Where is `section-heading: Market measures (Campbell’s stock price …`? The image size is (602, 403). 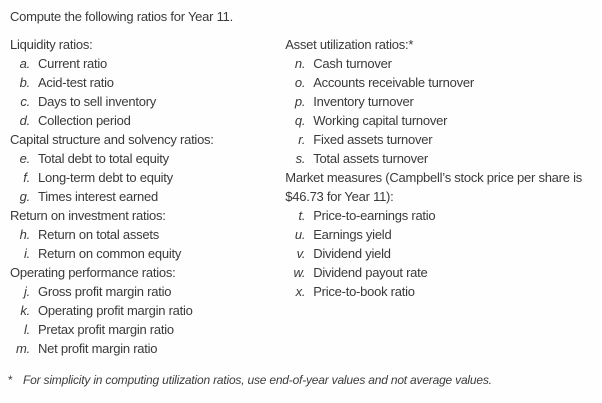 section-heading: Market measures (Campbell’s stock price … is located at coordinates (433, 187).